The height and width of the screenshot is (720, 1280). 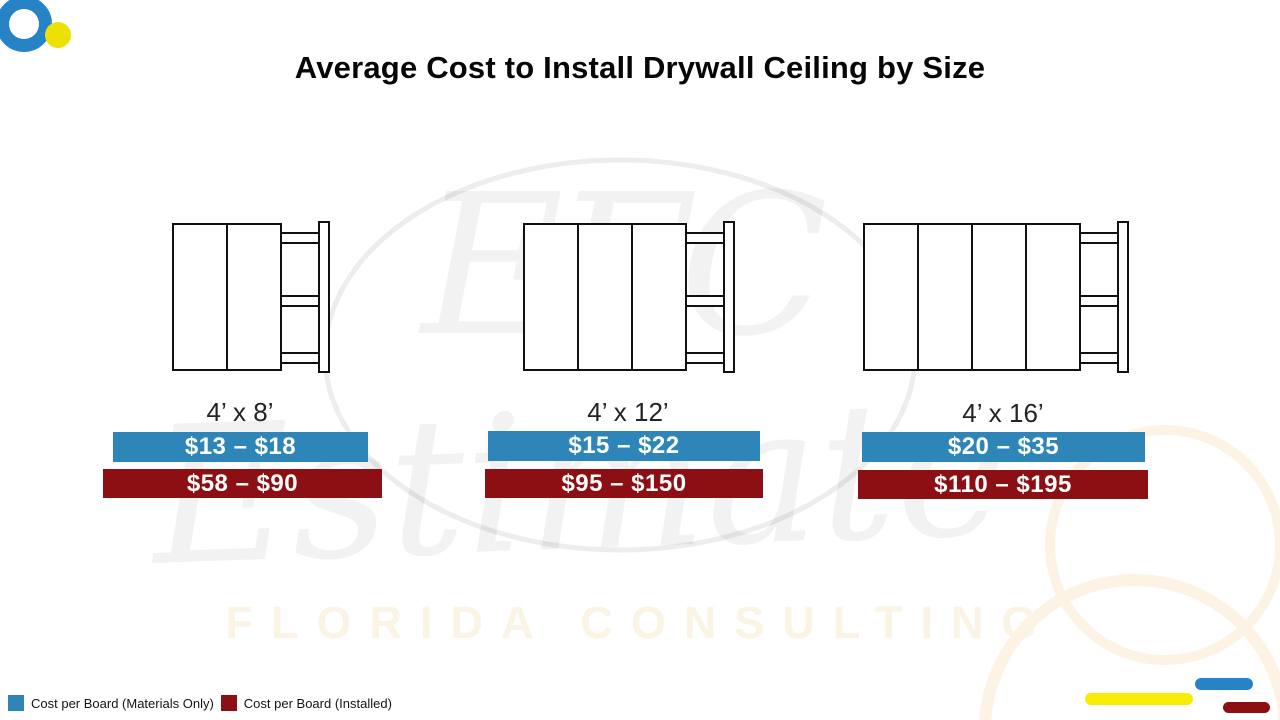 What do you see at coordinates (228, 703) in the screenshot?
I see `installed-swatch-icon` at bounding box center [228, 703].